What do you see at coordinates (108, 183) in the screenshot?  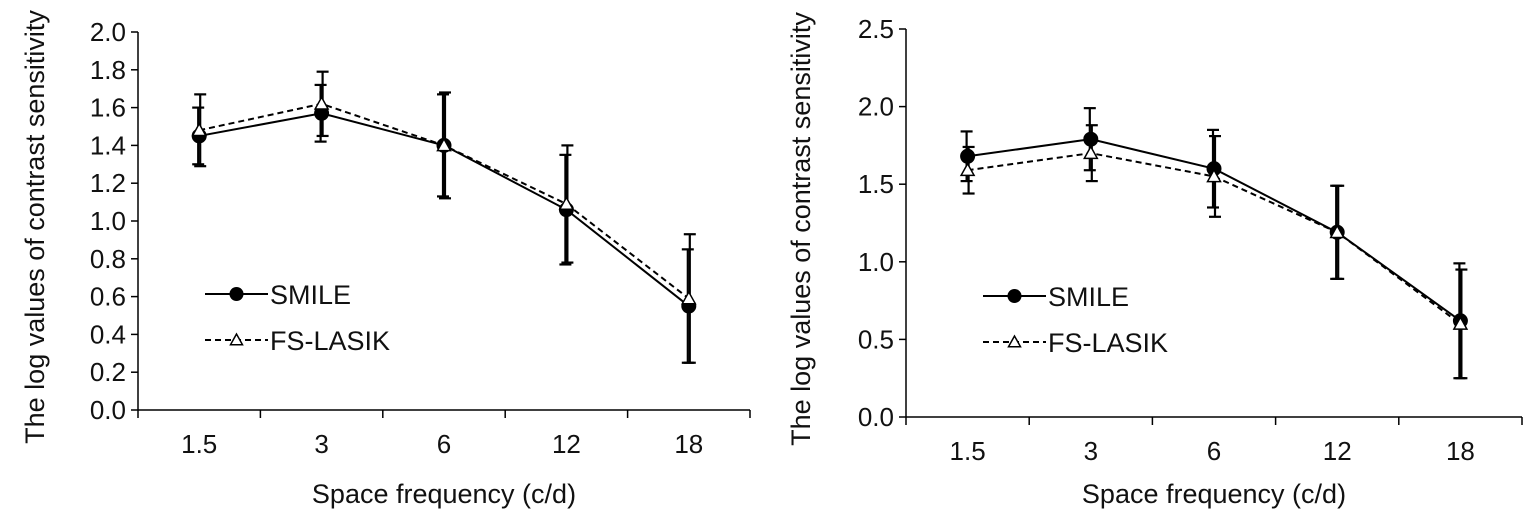 I see `y-tick-label: 1.2` at bounding box center [108, 183].